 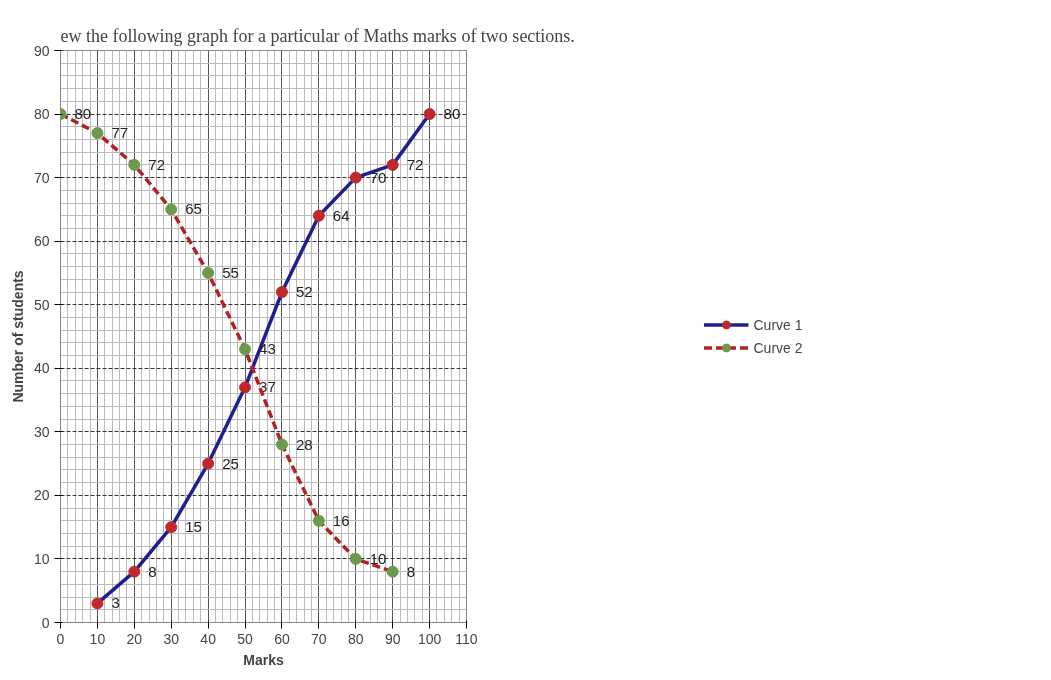 I want to click on y-tick-label: 80, so click(x=41, y=114).